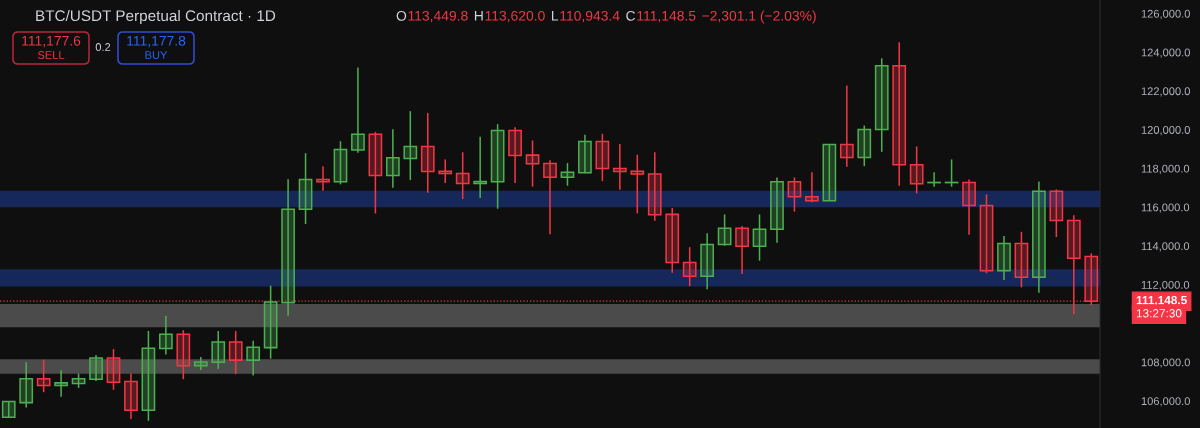  What do you see at coordinates (156, 55) in the screenshot?
I see `annotation: BUY` at bounding box center [156, 55].